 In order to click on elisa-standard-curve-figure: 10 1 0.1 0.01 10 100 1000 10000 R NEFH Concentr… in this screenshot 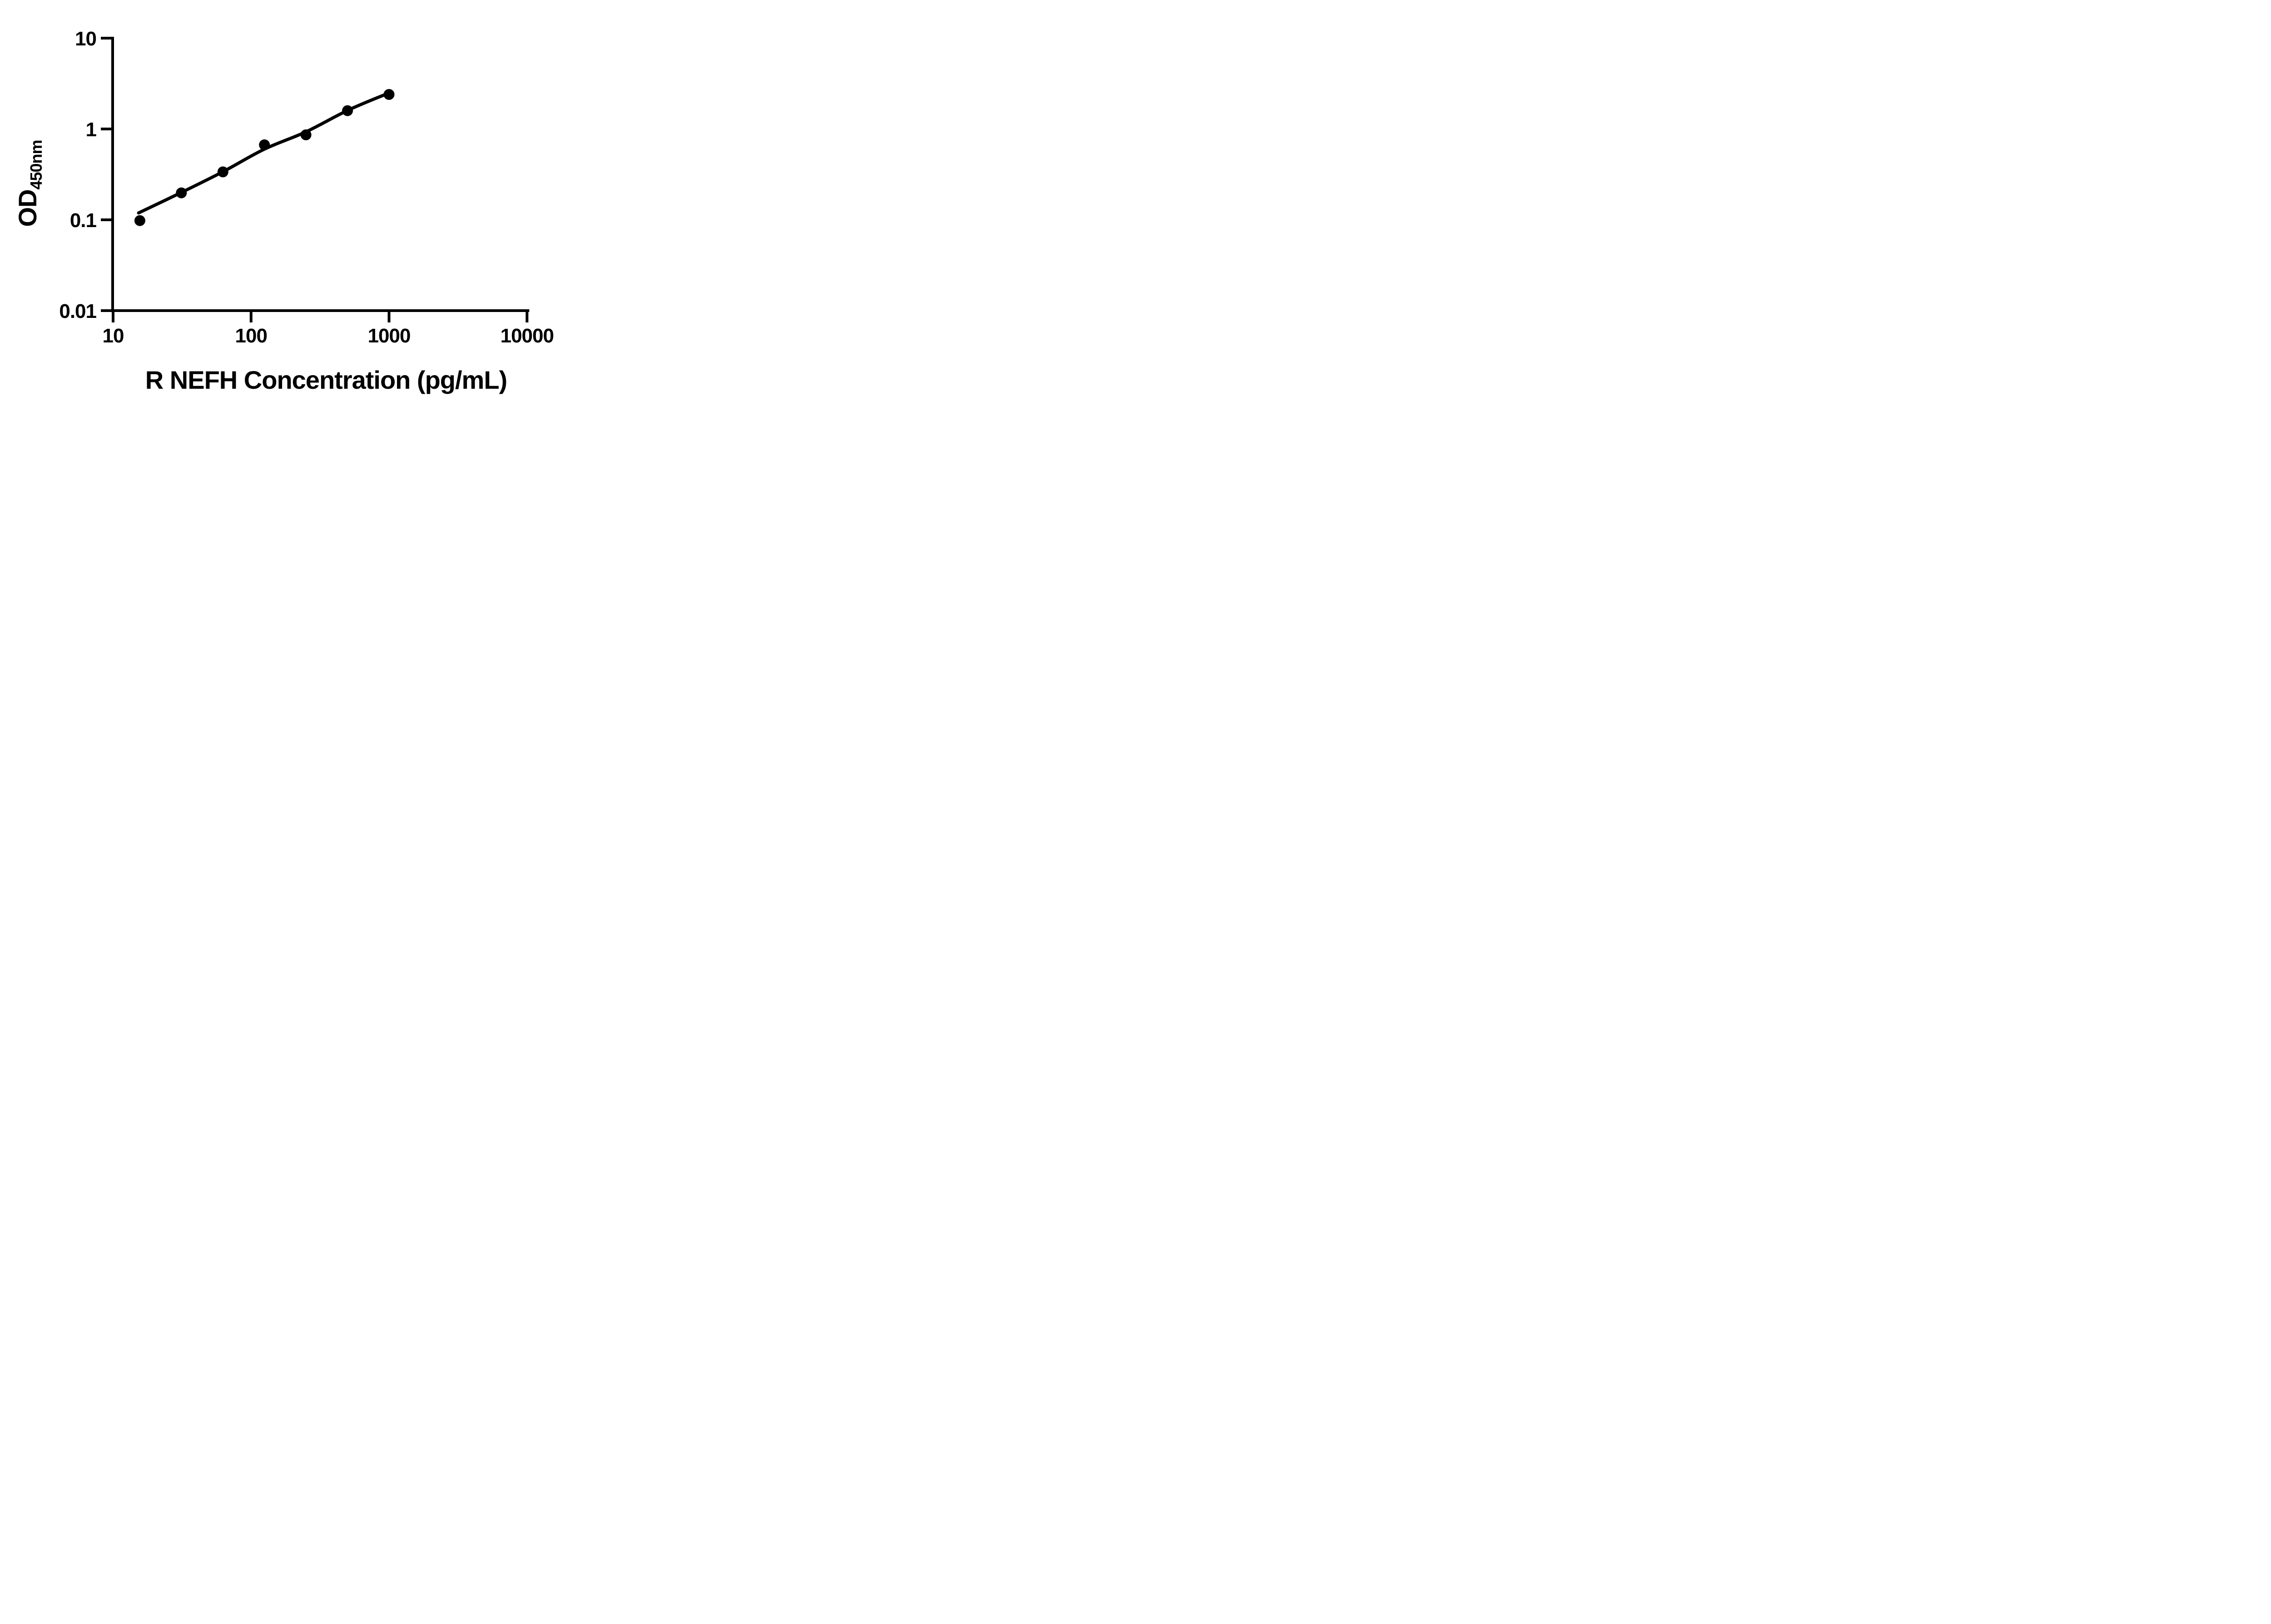, I will do `click(292, 203)`.